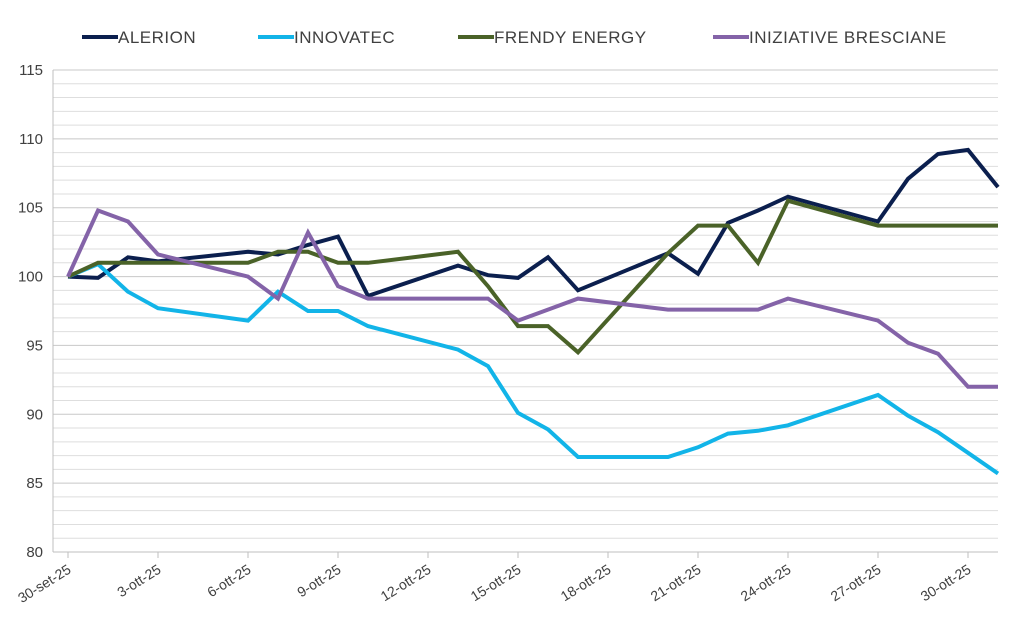 The width and height of the screenshot is (1024, 622). What do you see at coordinates (946, 582) in the screenshot?
I see `x-tick-label: 30-ott-25` at bounding box center [946, 582].